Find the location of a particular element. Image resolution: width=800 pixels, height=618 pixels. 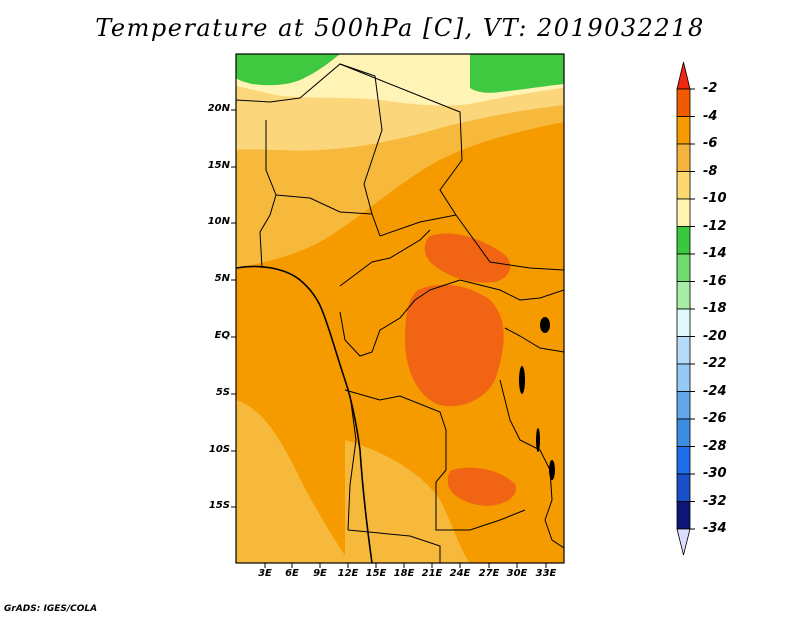

latitude-label: 10N is located at coordinates (218, 221).